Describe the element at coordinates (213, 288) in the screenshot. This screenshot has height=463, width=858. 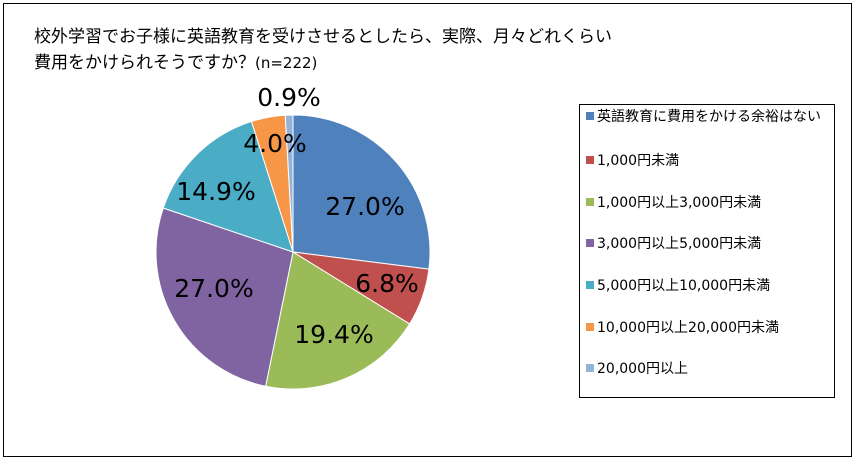
I see `pie-label-3: 27.0%` at that location.